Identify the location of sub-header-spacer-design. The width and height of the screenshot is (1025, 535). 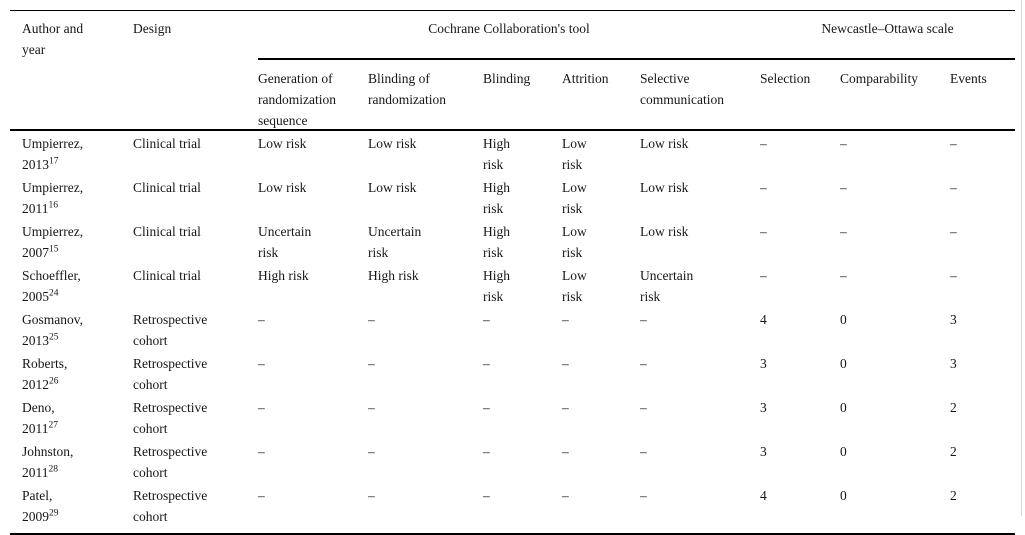
(195, 95).